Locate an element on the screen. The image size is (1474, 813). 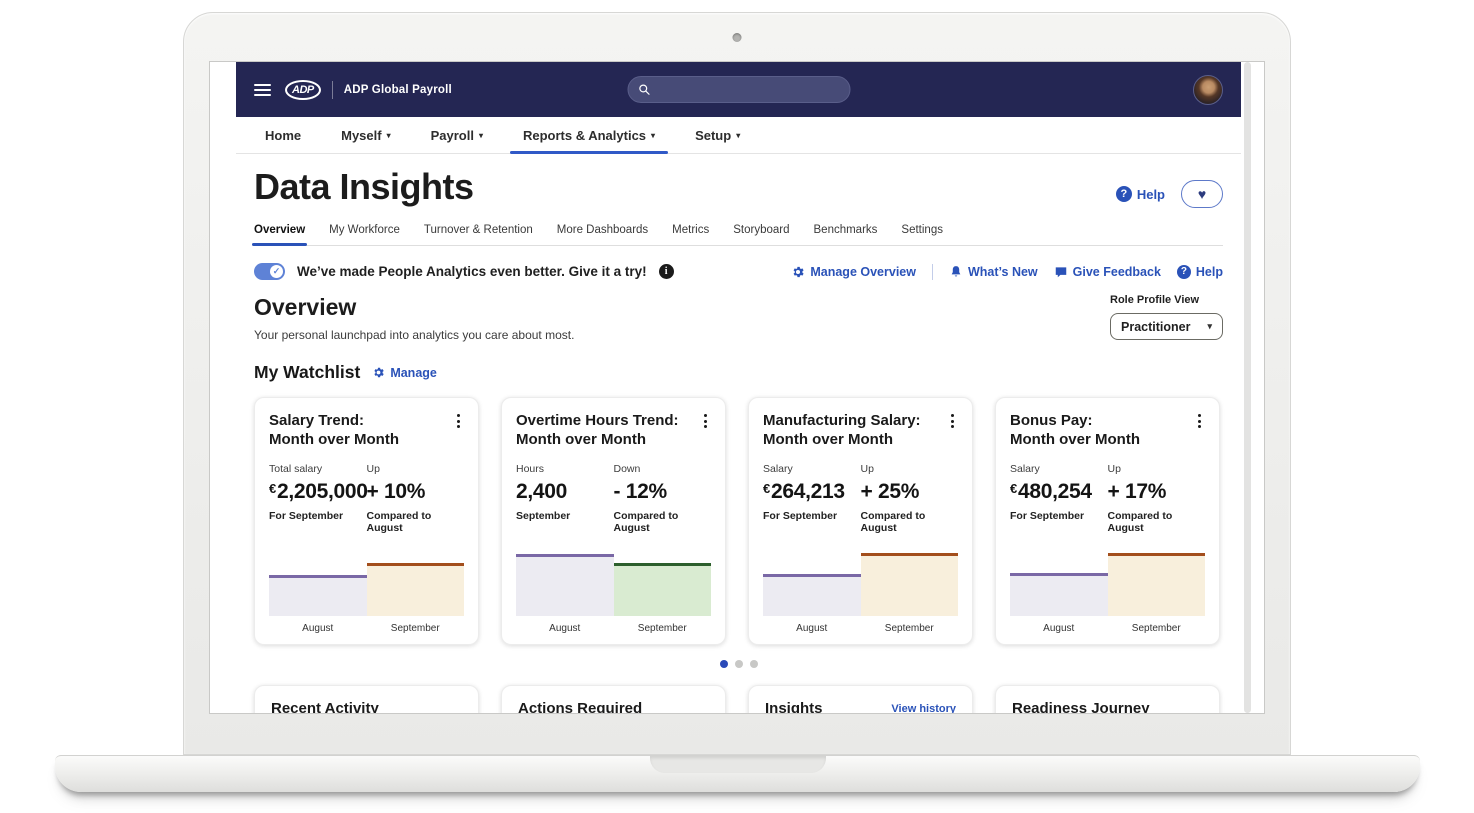
card-title: Bonus Pay: Month over Month is located at coordinates (1075, 430).